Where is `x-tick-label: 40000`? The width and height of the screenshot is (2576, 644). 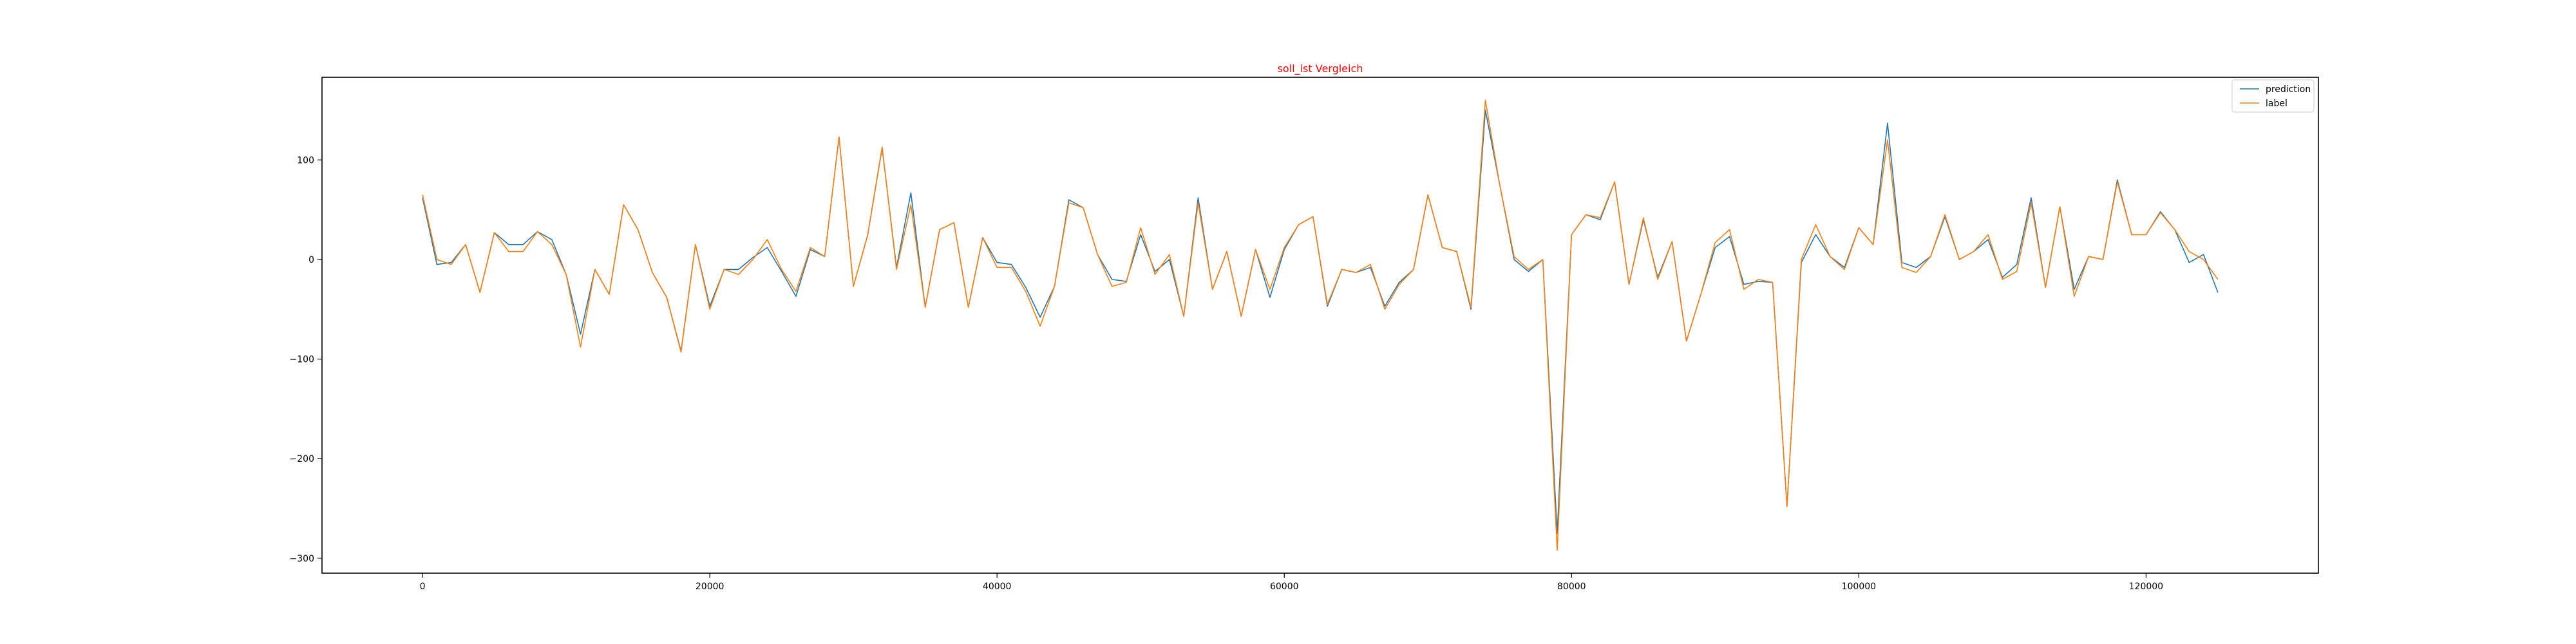 x-tick-label: 40000 is located at coordinates (998, 587).